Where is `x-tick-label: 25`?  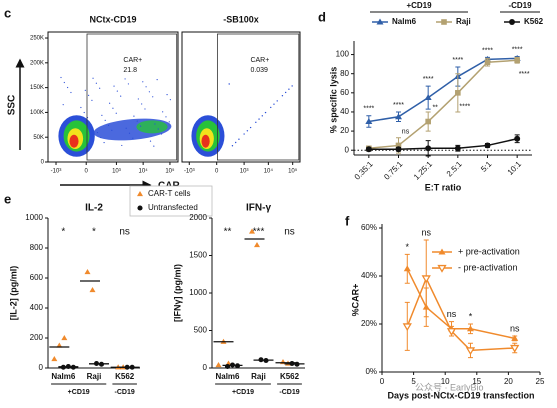
x-tick-label: 25 is located at coordinates (540, 381).